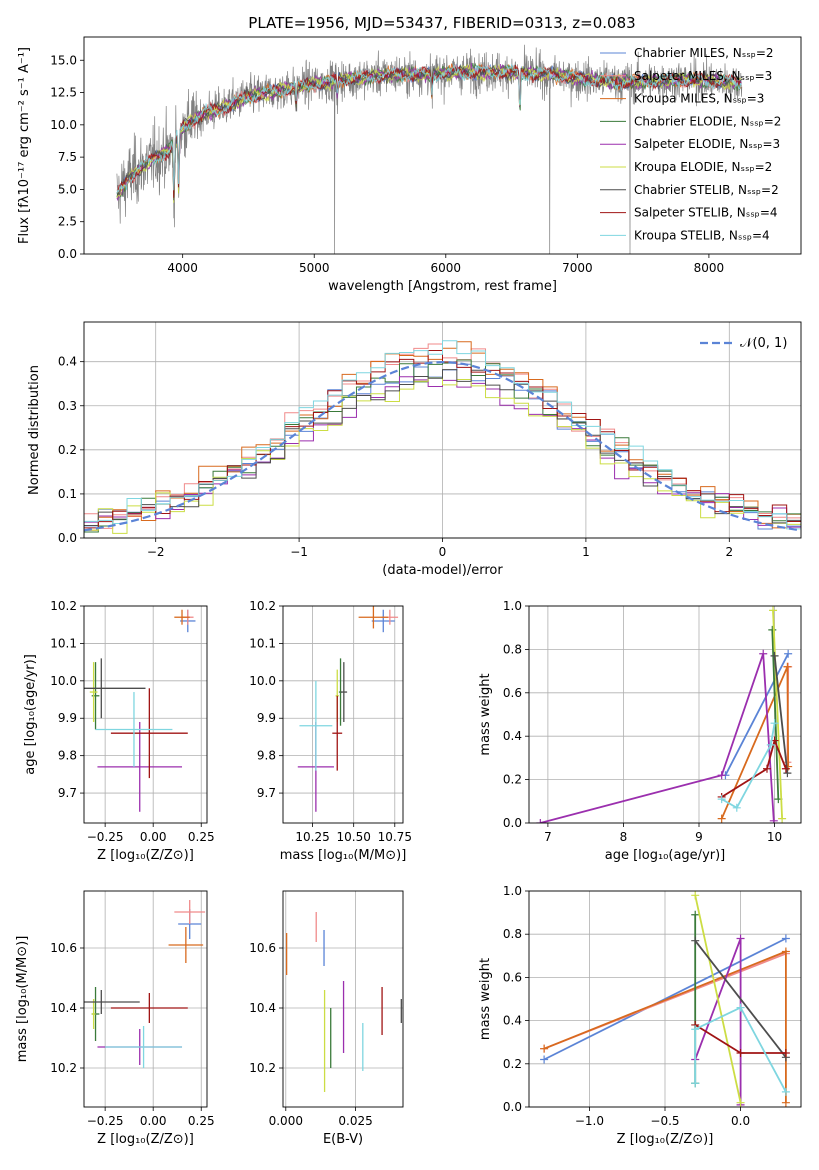 The height and width of the screenshot is (1170, 819). What do you see at coordinates (781, 714) in the screenshot?
I see `age-weight-series-chabrier_stelib` at bounding box center [781, 714].